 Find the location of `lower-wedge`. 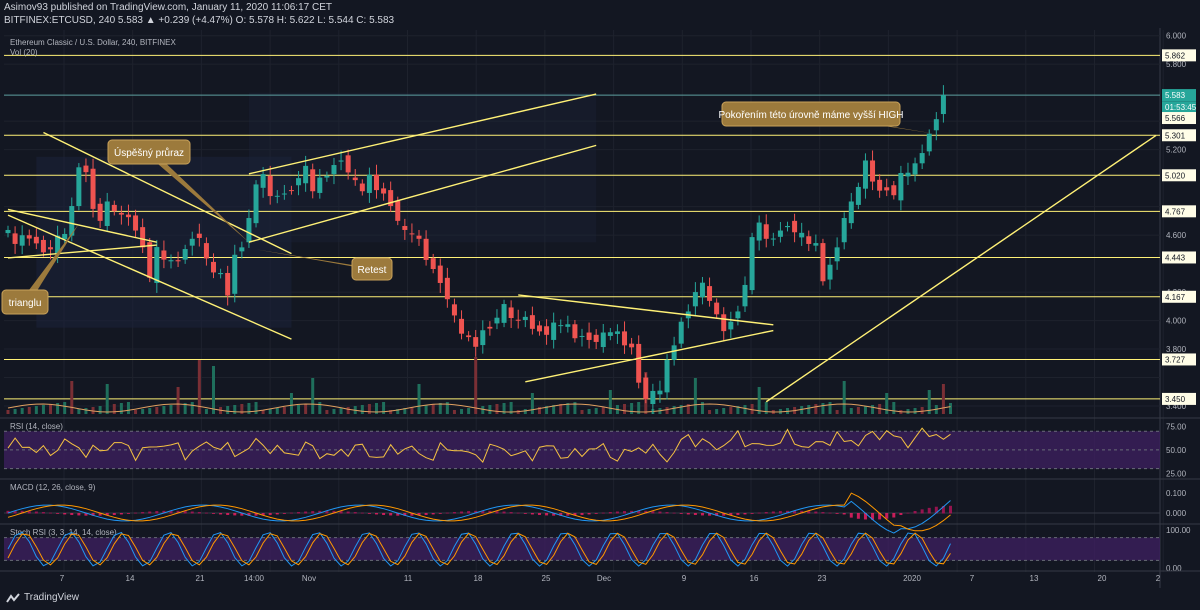

lower-wedge is located at coordinates (649, 356).